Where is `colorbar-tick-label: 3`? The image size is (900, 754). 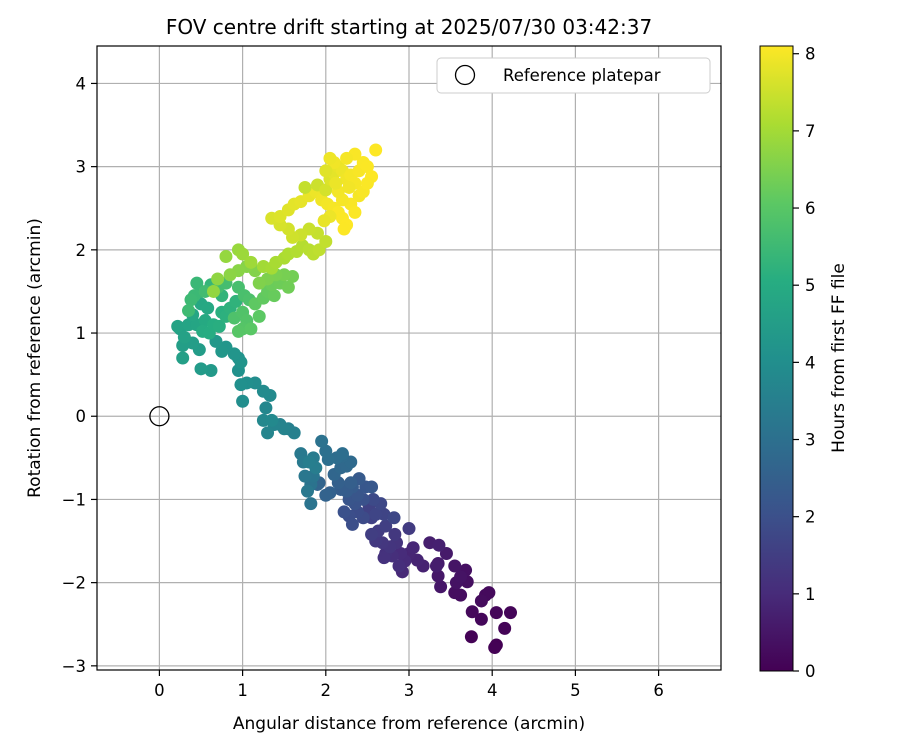
colorbar-tick-label: 3 is located at coordinates (810, 440).